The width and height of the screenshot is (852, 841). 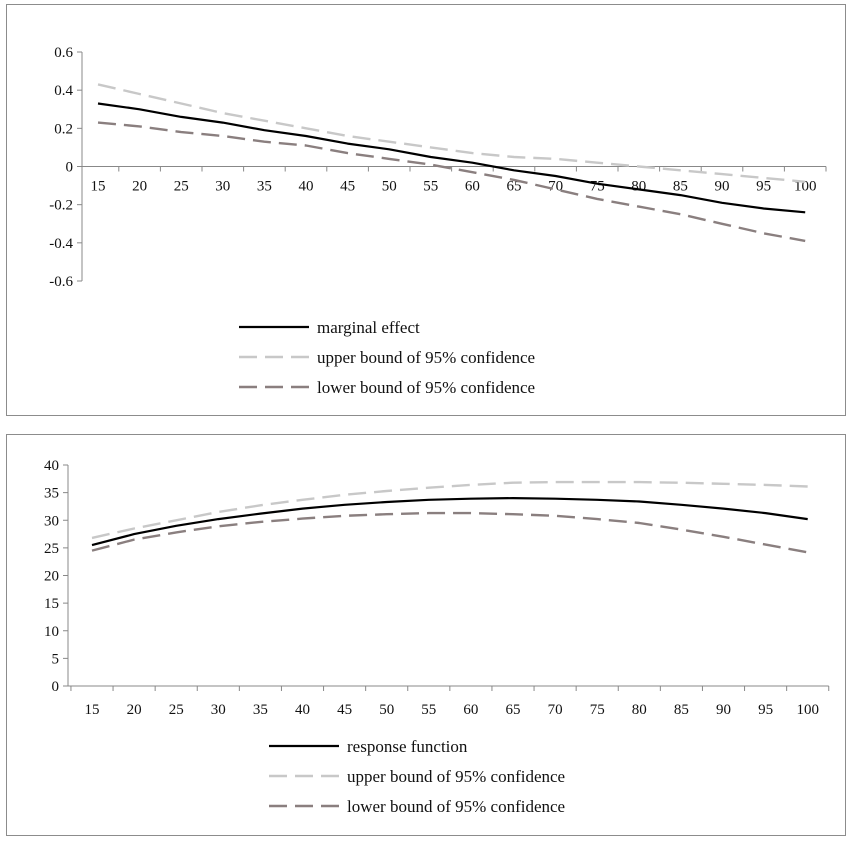 What do you see at coordinates (61, 206) in the screenshot?
I see `y-tick-label: -0.2` at bounding box center [61, 206].